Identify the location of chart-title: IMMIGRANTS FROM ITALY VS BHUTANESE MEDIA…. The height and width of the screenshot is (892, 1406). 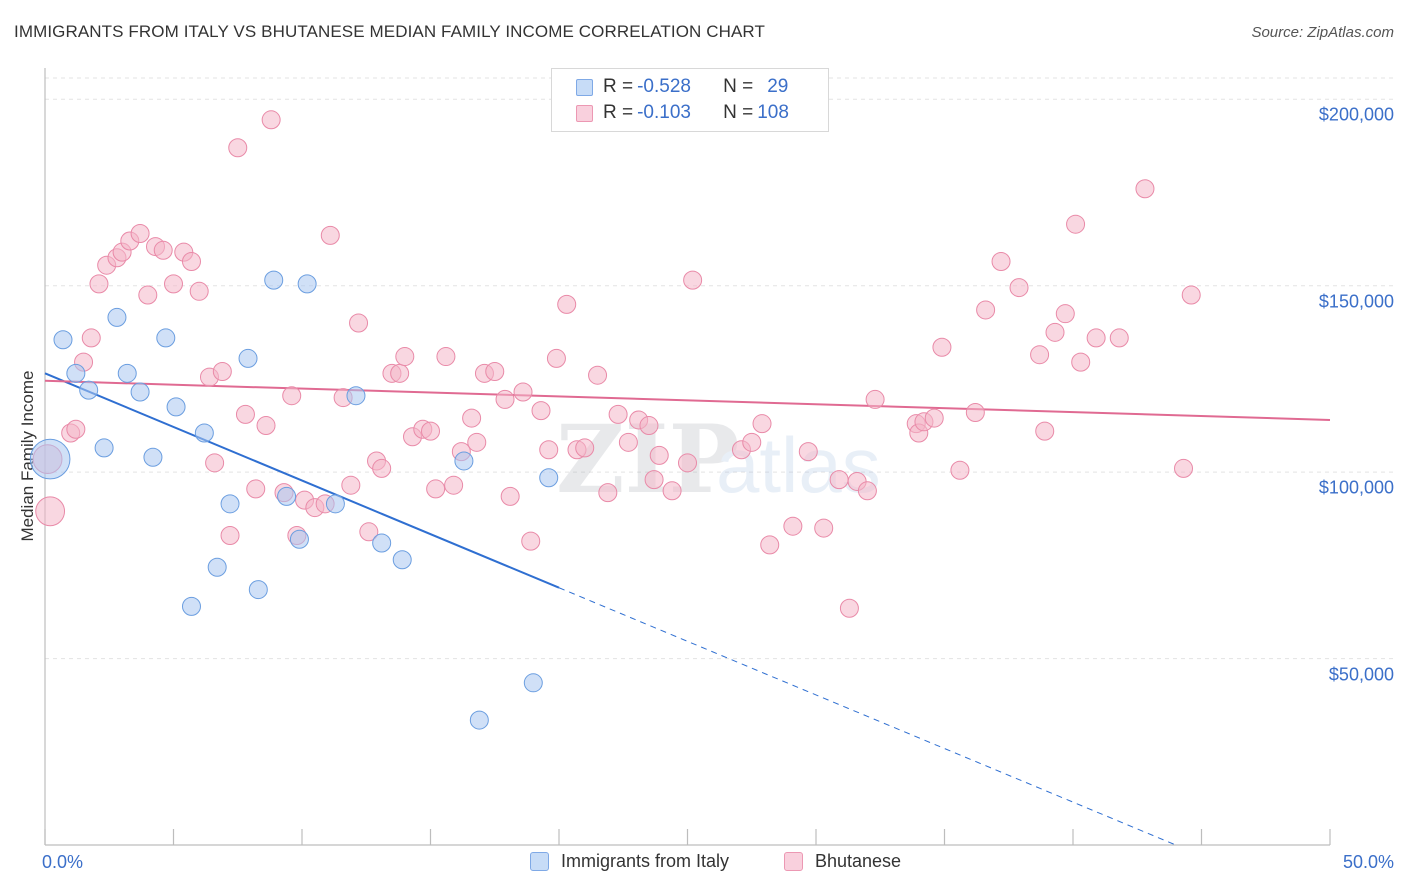
(389, 31).